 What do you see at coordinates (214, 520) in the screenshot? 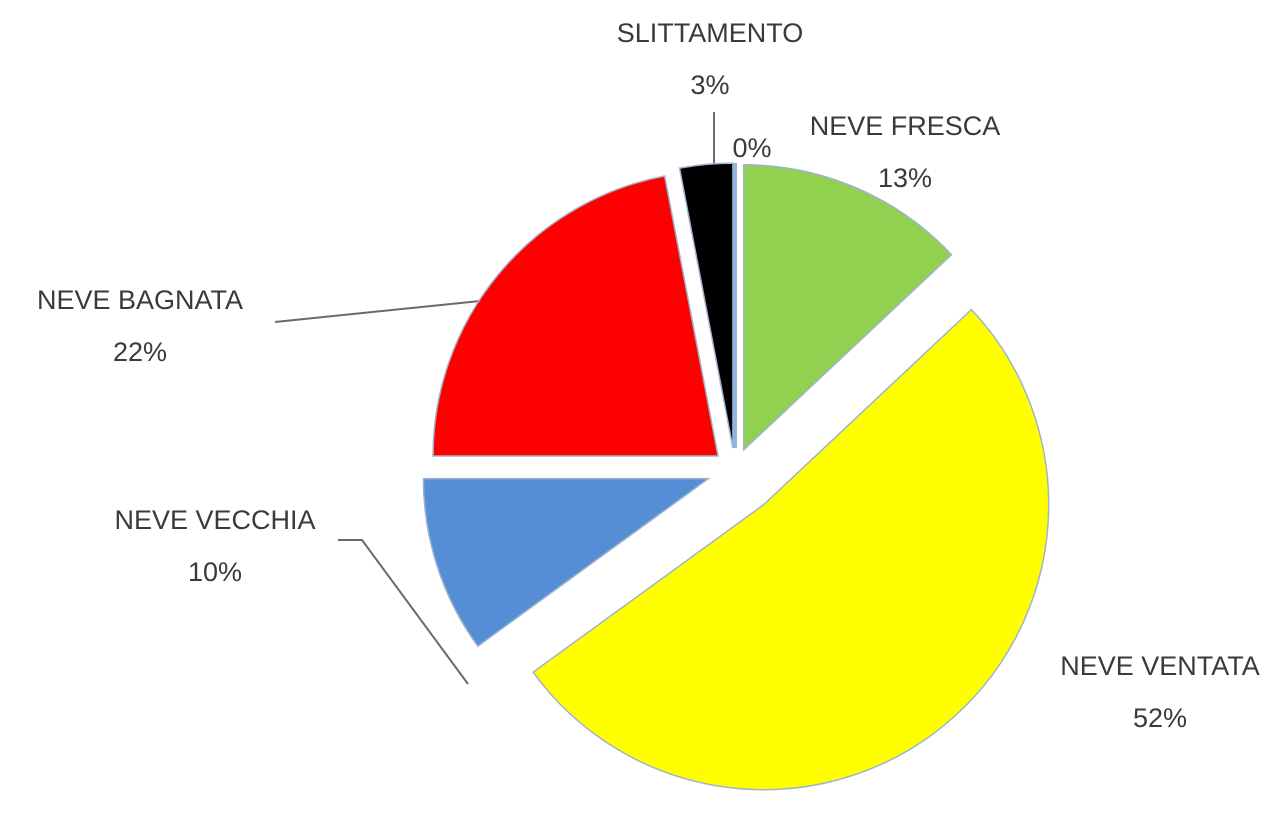
I see `slice-label: NEVE VECCHIA` at bounding box center [214, 520].